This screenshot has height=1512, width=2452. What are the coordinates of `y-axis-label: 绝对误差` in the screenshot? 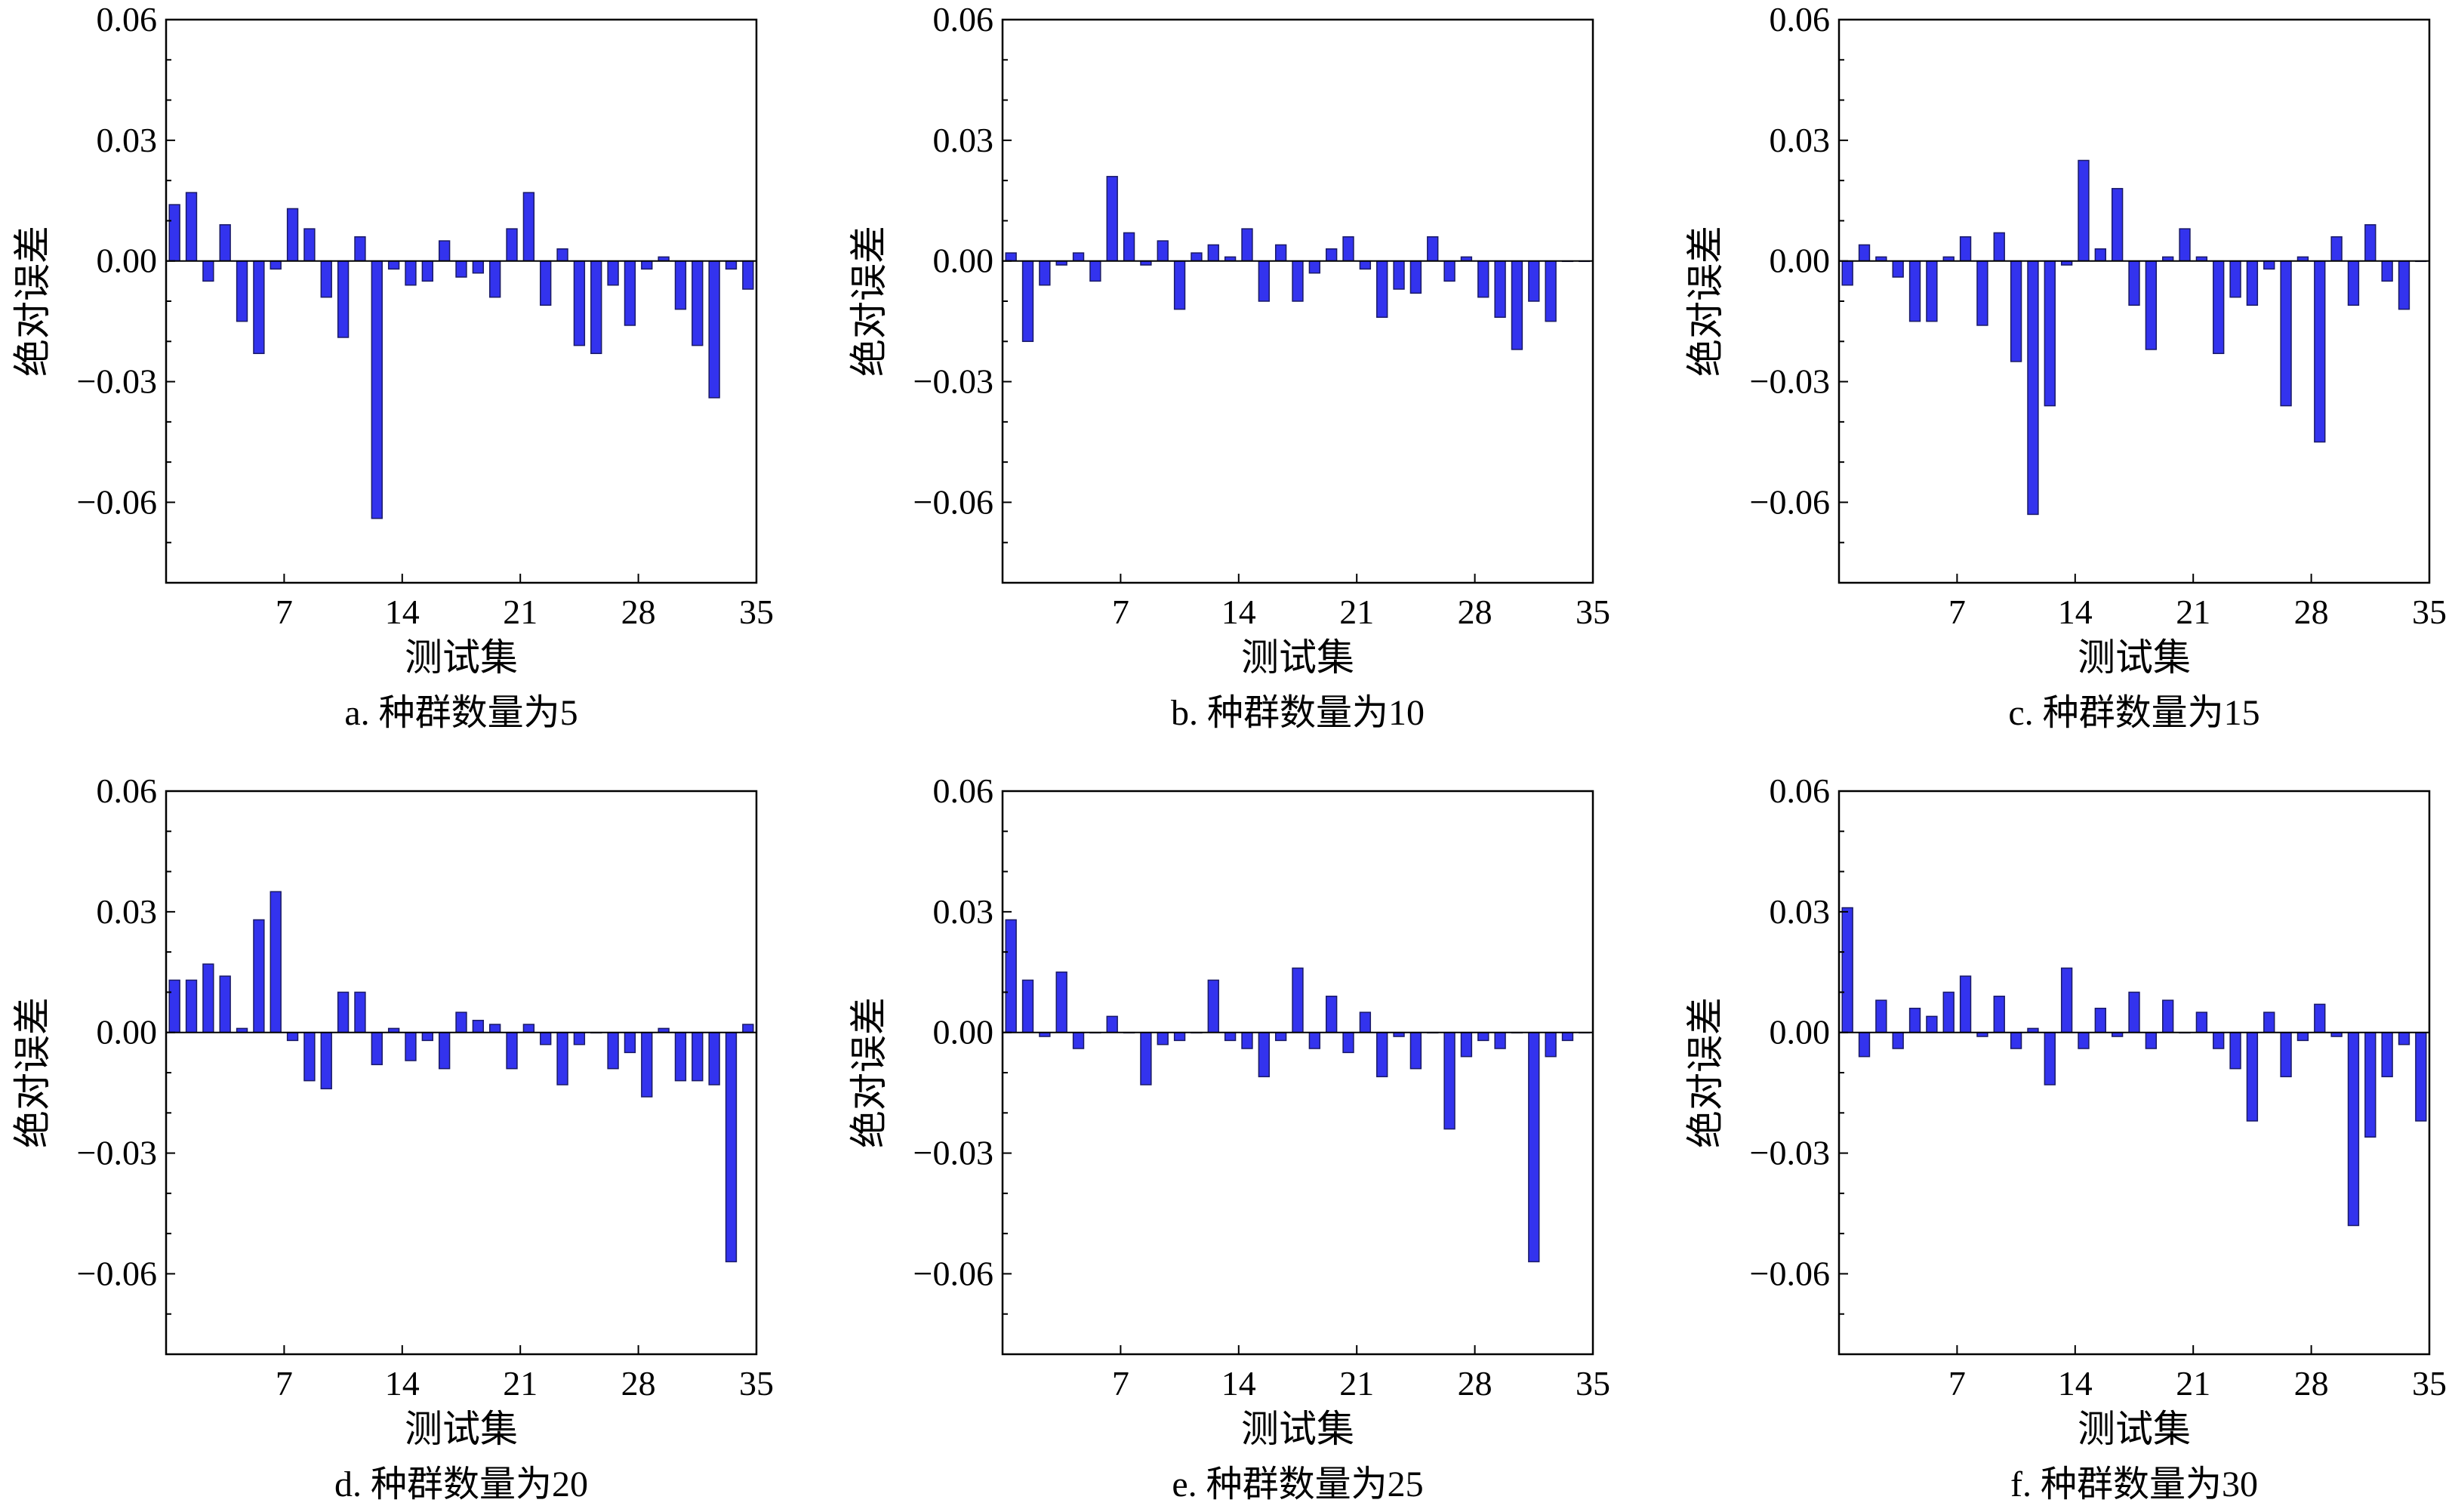 It's located at (869, 301).